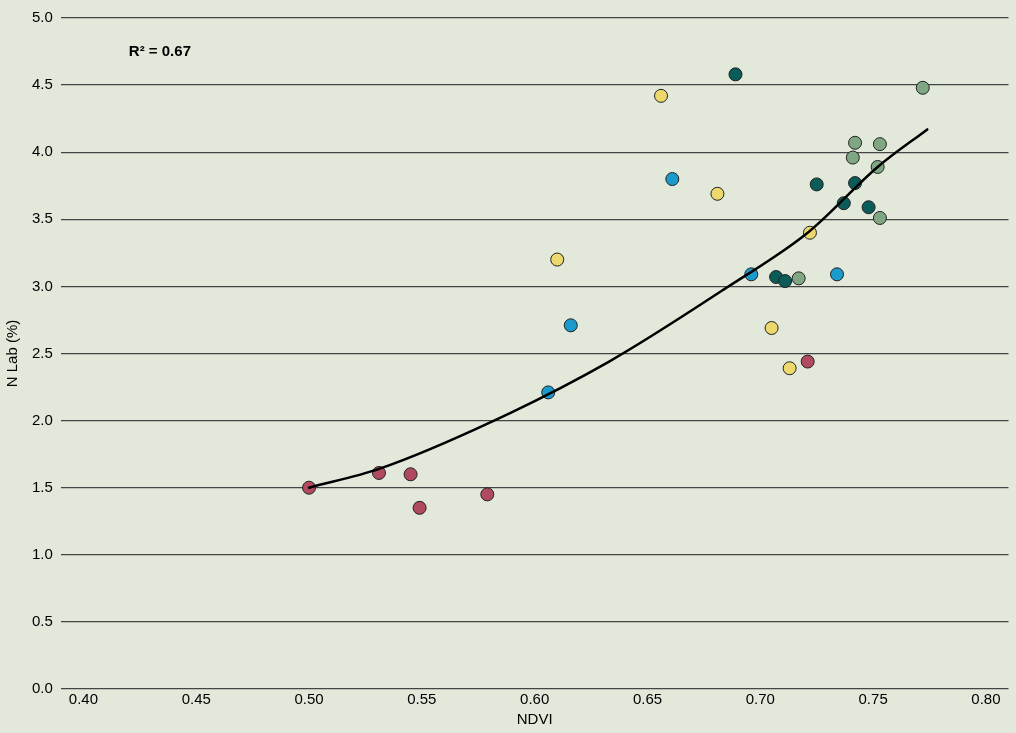 The height and width of the screenshot is (733, 1016). I want to click on y-tick-label: 3.0, so click(42, 285).